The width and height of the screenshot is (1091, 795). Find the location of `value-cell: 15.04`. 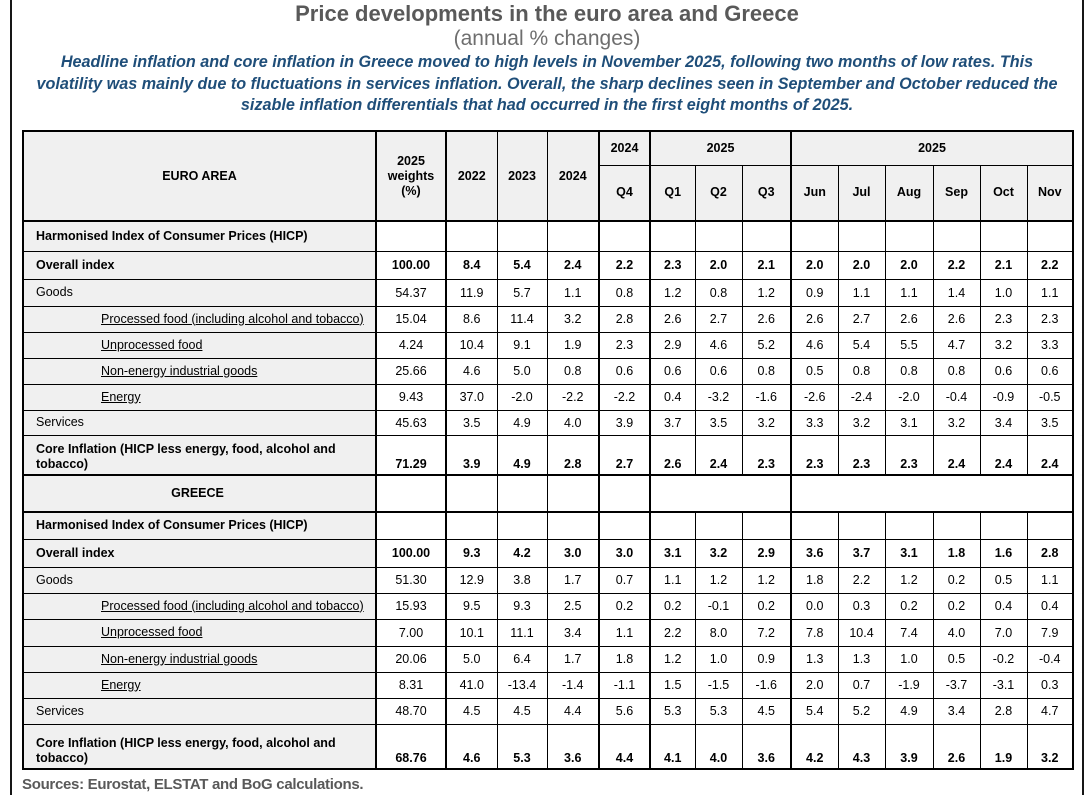

value-cell: 15.04 is located at coordinates (411, 319).